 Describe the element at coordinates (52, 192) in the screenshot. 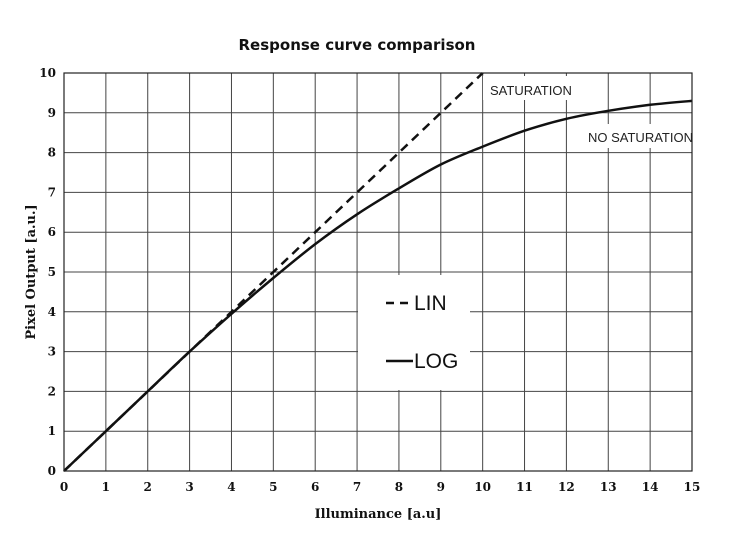

I see `y-tick-label: 7` at that location.